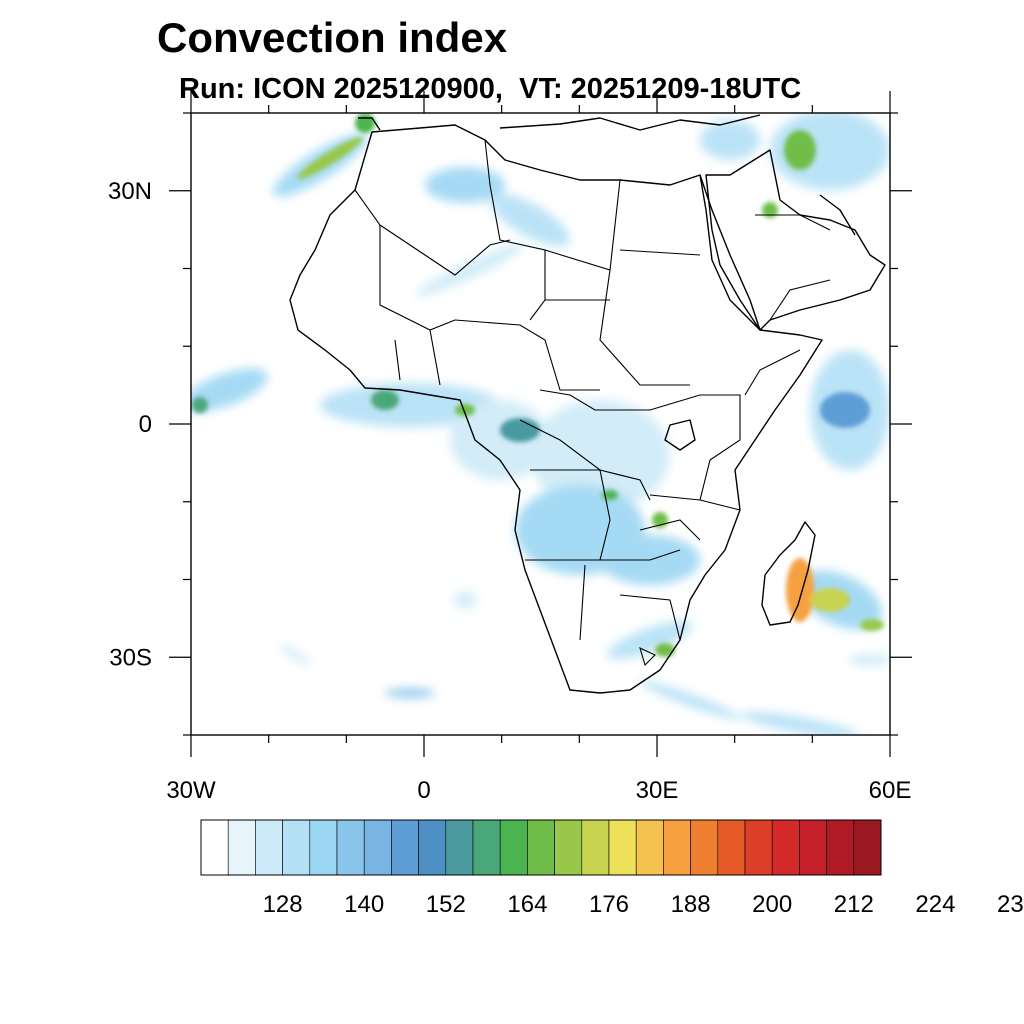  Describe the element at coordinates (795, 240) in the screenshot. I see `arabia-coast` at that location.